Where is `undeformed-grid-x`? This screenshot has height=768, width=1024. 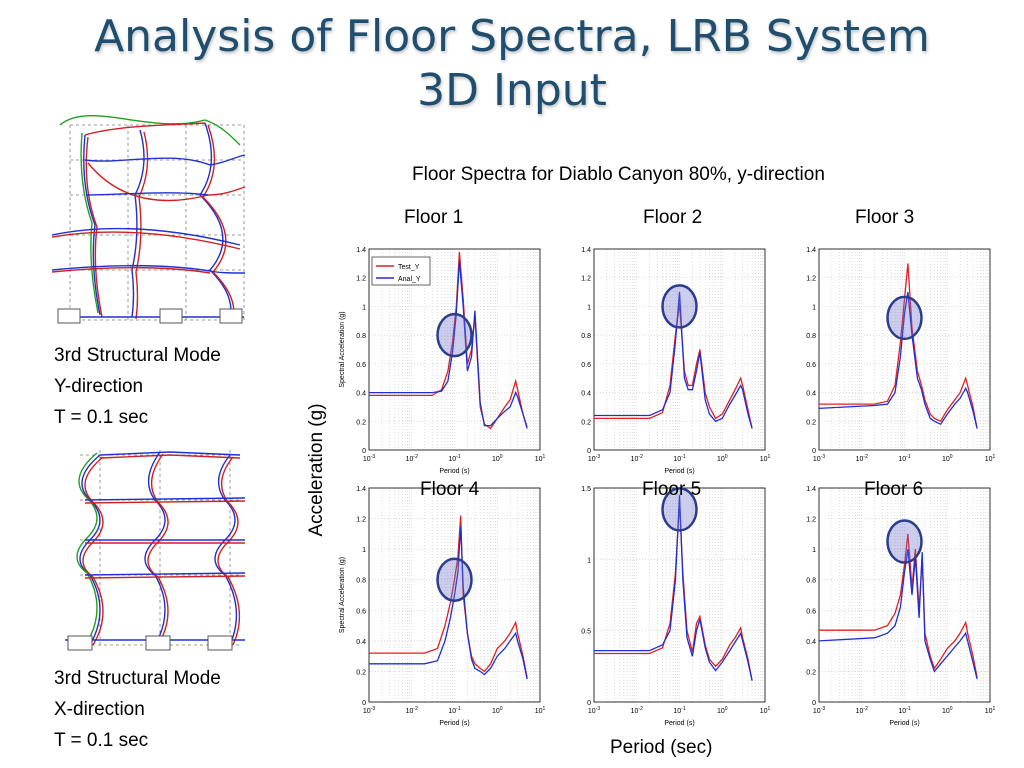
undeformed-grid-x is located at coordinates (160, 548).